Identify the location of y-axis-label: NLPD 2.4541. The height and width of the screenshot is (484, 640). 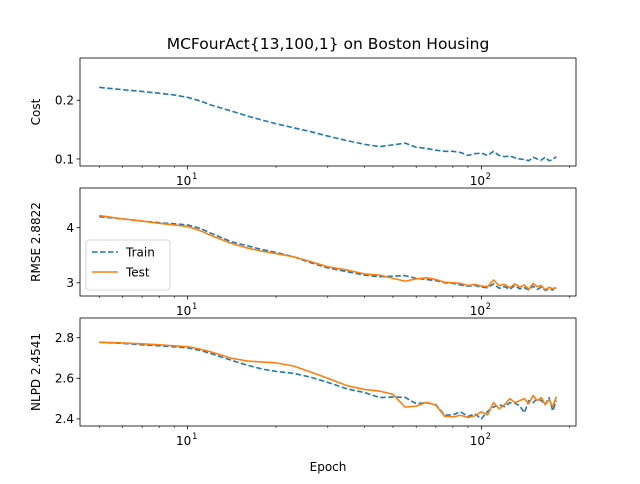
(36, 372).